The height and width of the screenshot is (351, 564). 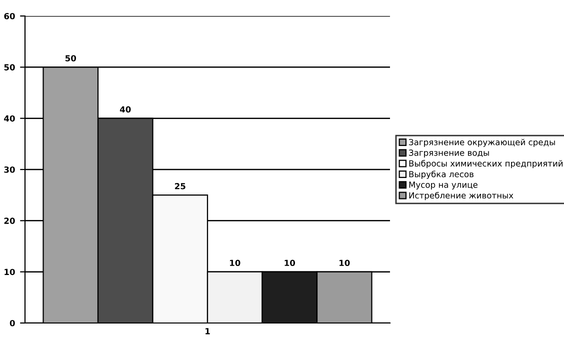 What do you see at coordinates (9, 118) in the screenshot?
I see `y-tick-label: 40` at bounding box center [9, 118].